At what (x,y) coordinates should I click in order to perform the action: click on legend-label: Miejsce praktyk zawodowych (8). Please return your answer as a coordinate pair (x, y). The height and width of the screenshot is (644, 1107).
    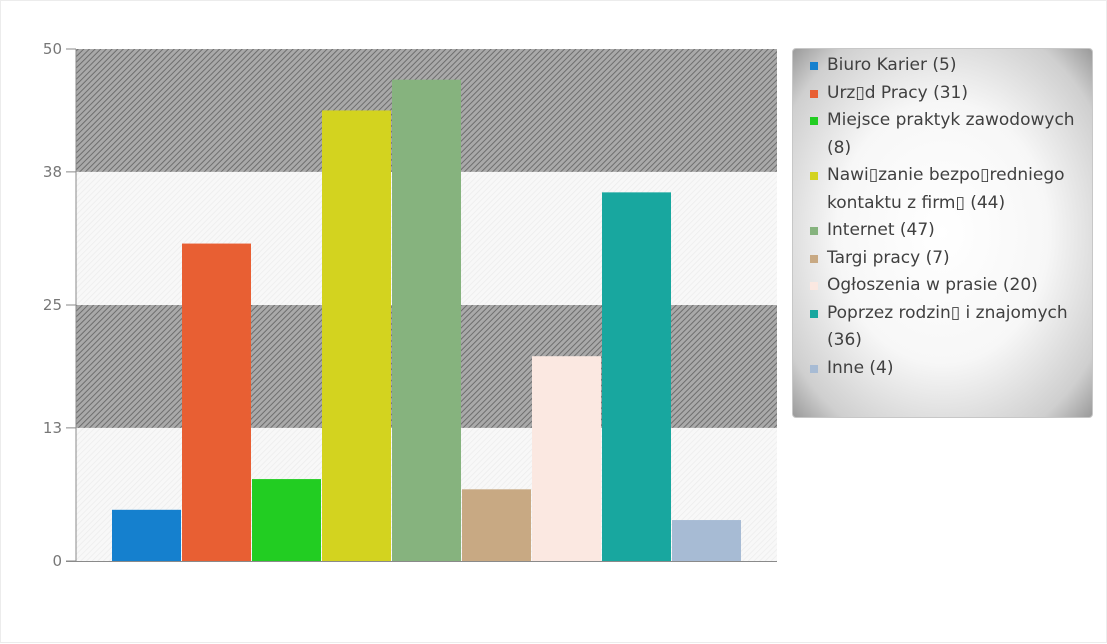
    Looking at the image, I should click on (951, 134).